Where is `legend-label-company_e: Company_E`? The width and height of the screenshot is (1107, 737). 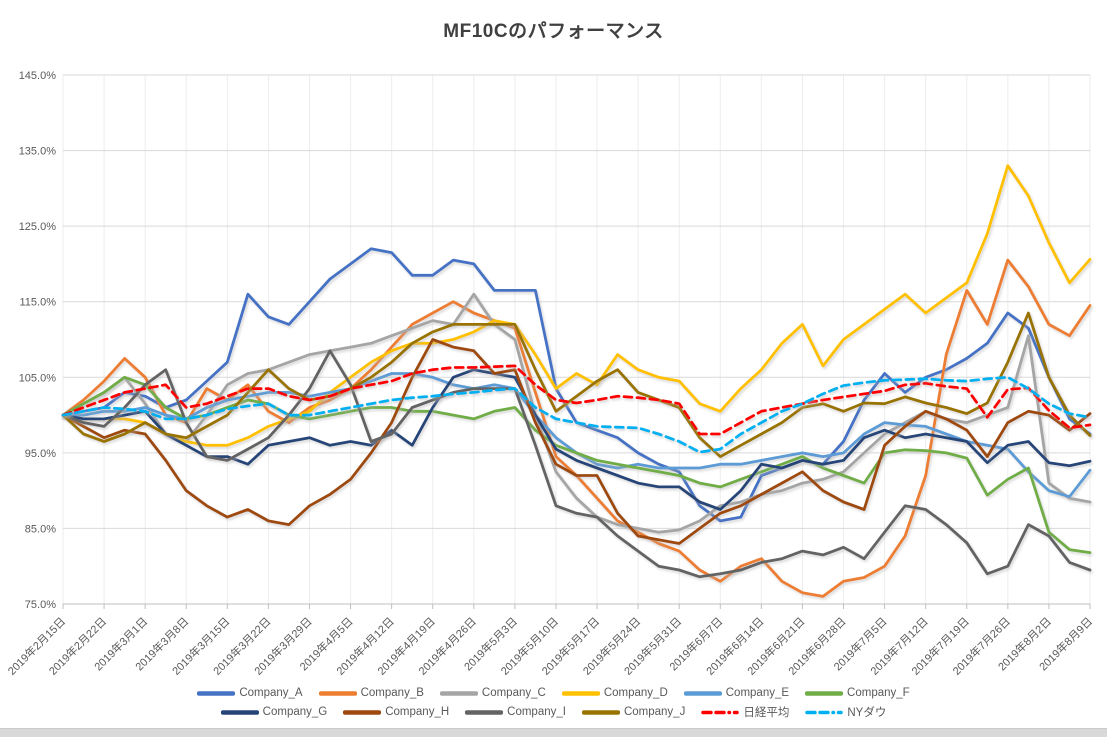
legend-label-company_e: Company_E is located at coordinates (757, 693).